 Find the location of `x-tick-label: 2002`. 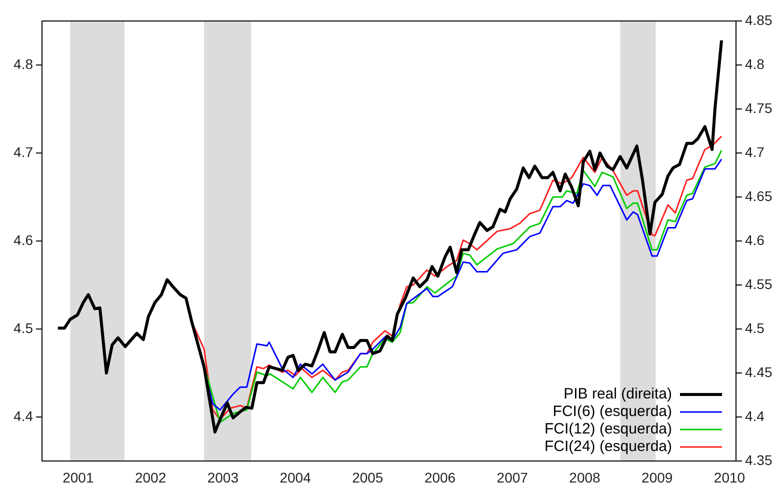

x-tick-label: 2002 is located at coordinates (150, 477).